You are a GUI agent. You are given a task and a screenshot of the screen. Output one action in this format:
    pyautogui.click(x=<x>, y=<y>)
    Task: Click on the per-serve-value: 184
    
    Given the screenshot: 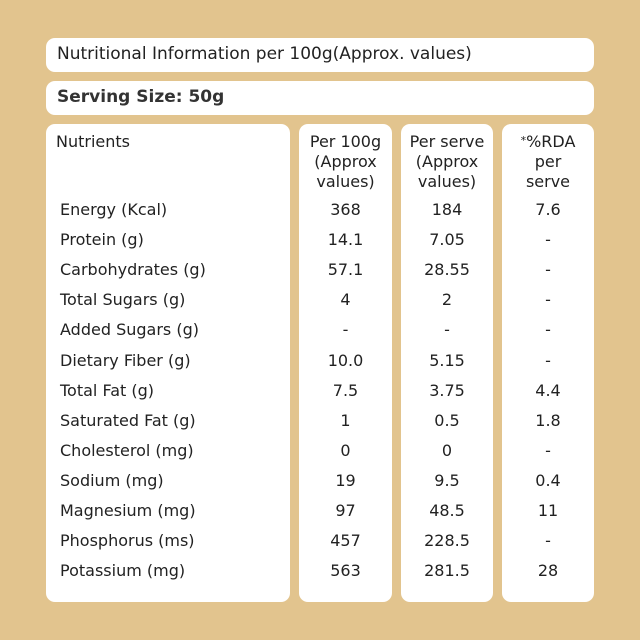 What is the action you would take?
    pyautogui.click(x=447, y=209)
    